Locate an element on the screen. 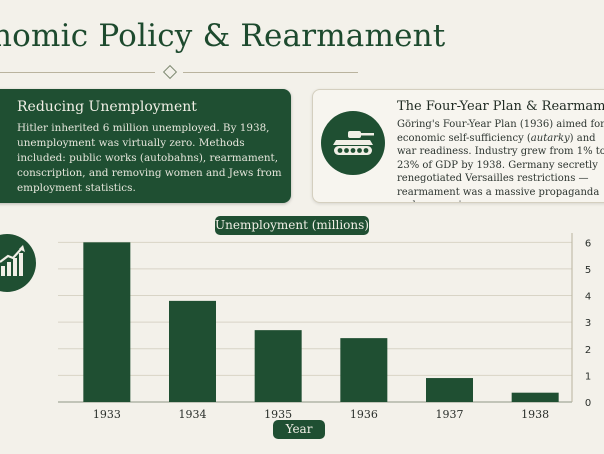  page-title: nomic Policy & Rearmament is located at coordinates (223, 36).